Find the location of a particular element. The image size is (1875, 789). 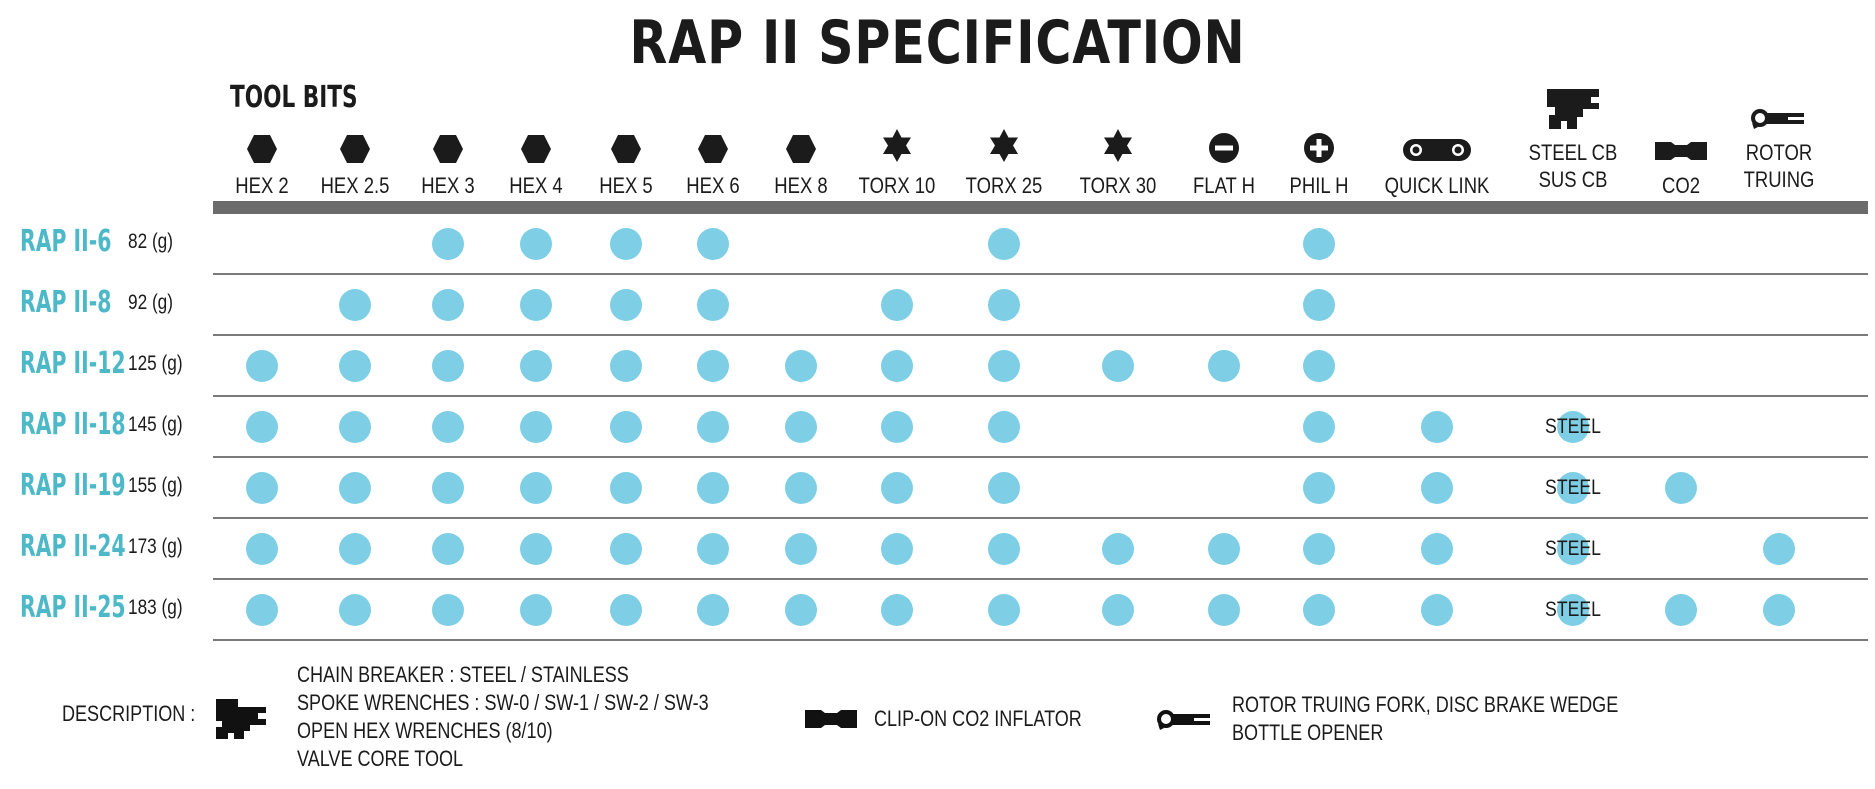

column-label: HEX 5 is located at coordinates (626, 185).